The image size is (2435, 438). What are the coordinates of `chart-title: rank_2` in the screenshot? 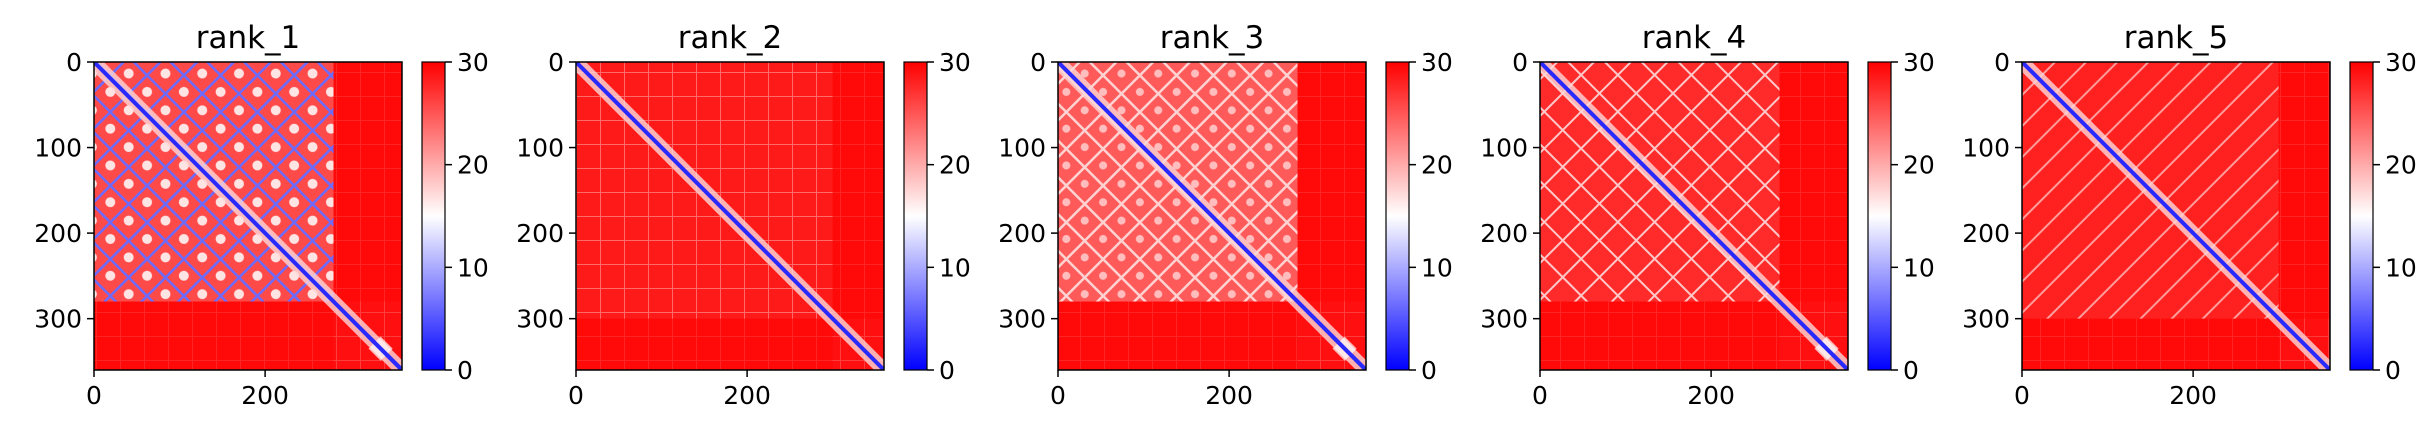 It's located at (730, 38).